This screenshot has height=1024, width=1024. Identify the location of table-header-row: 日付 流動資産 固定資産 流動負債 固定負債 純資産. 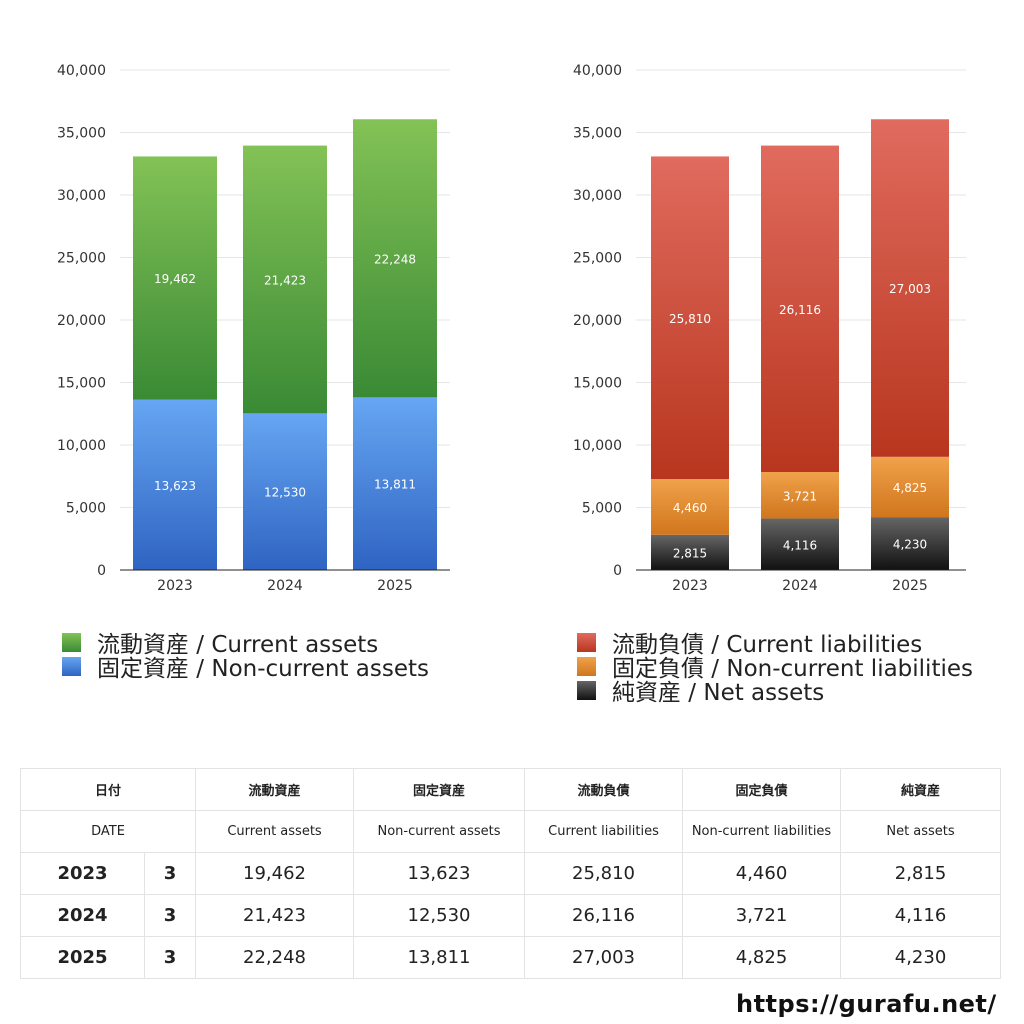
(510, 789).